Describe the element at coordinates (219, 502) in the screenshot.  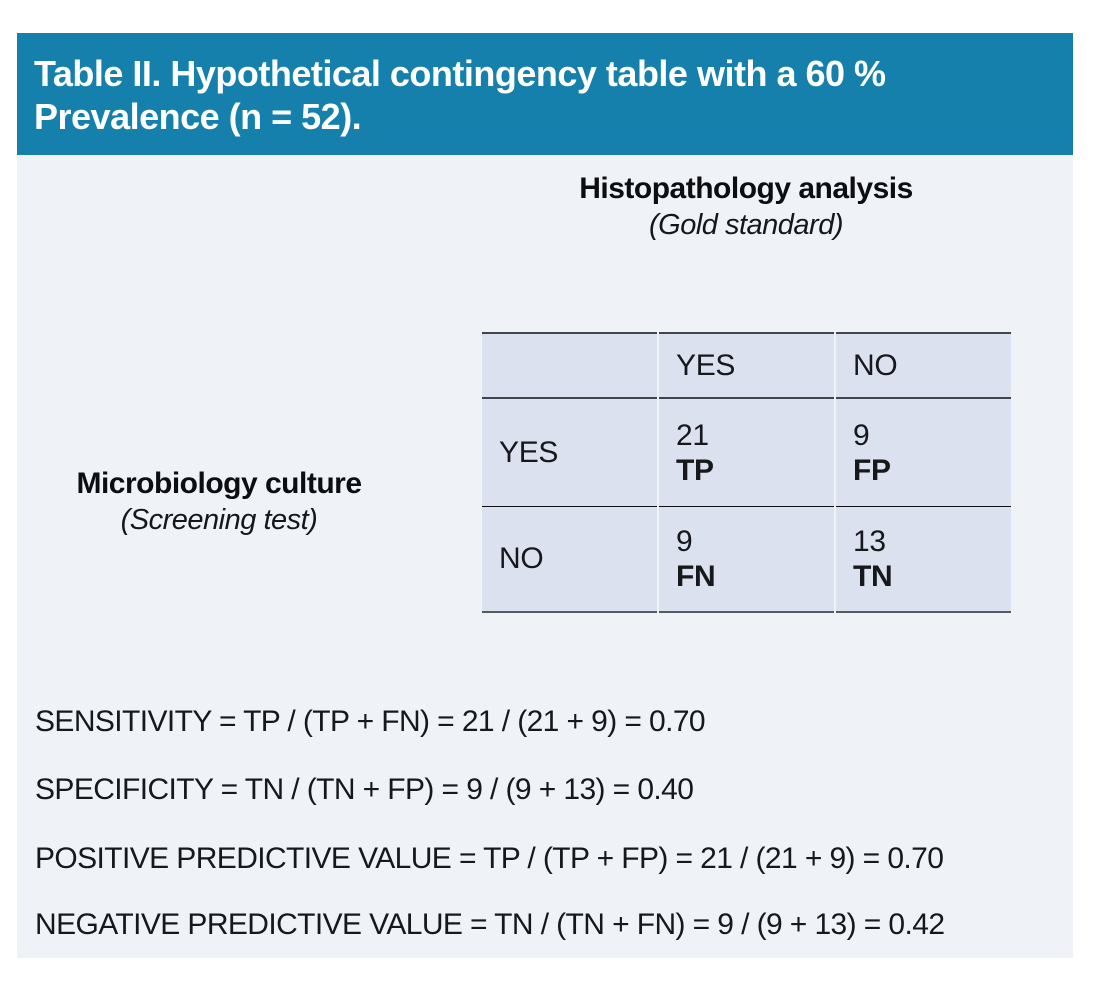
I see `row-axis-header: Microbiology culture (Screening test)` at that location.